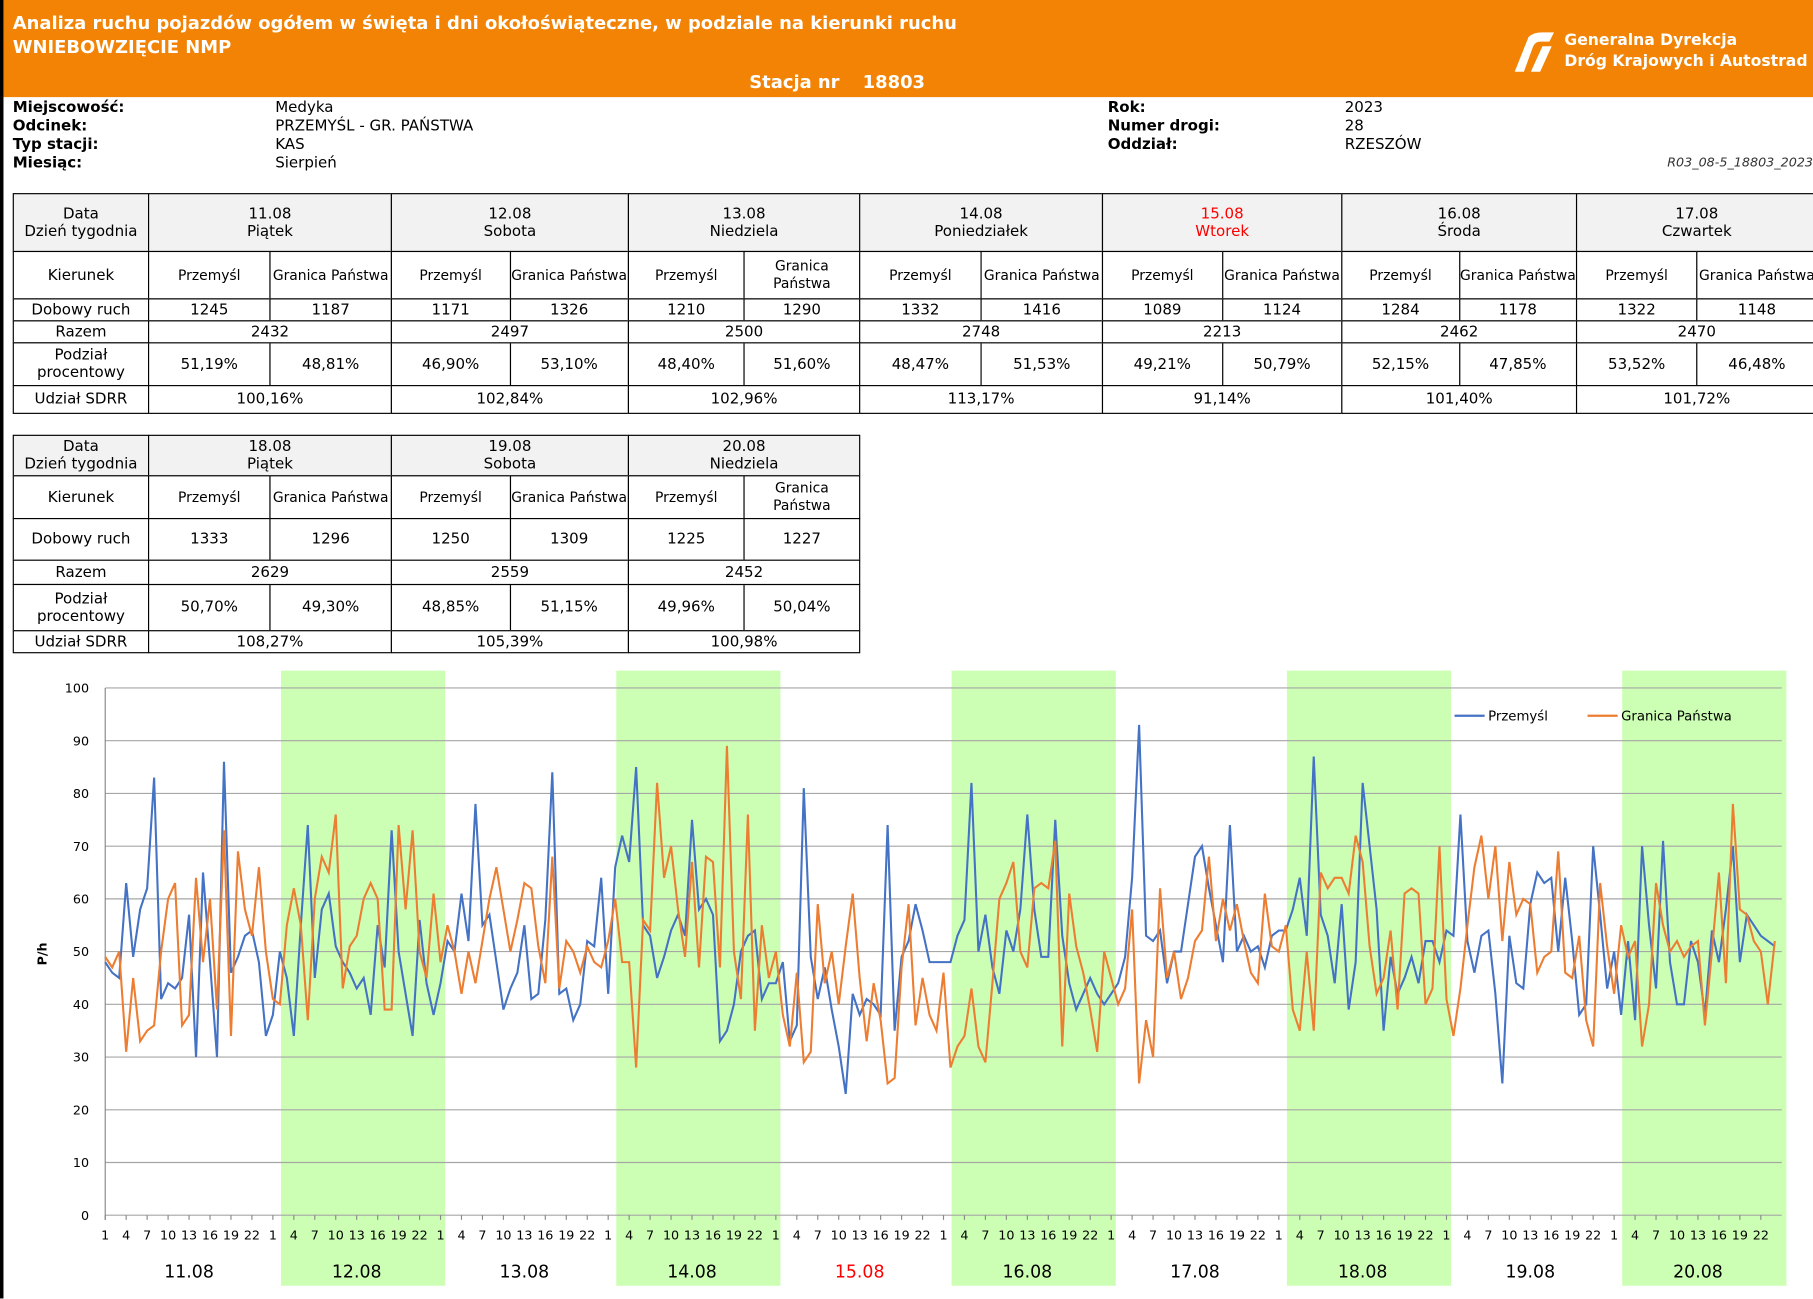 The image size is (1813, 1299). I want to click on daily-cell: 1089, so click(1162, 310).